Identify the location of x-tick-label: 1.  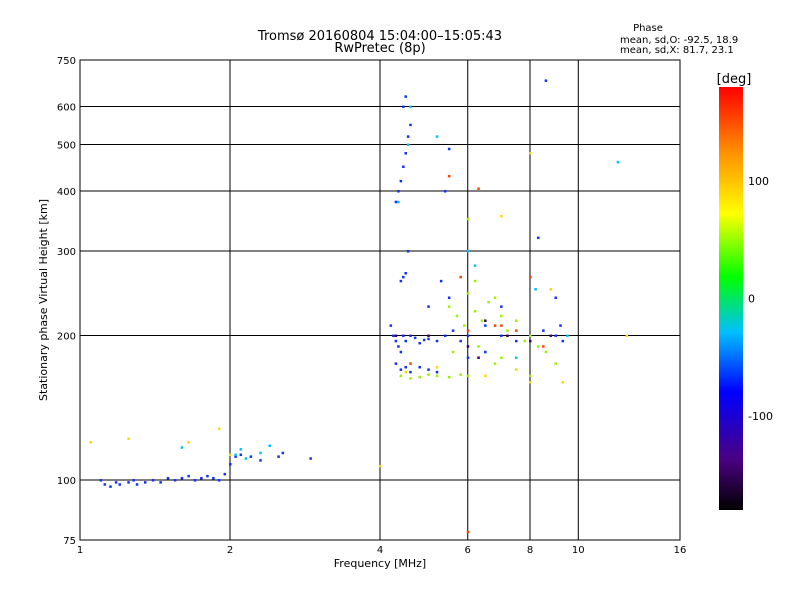
(80, 550).